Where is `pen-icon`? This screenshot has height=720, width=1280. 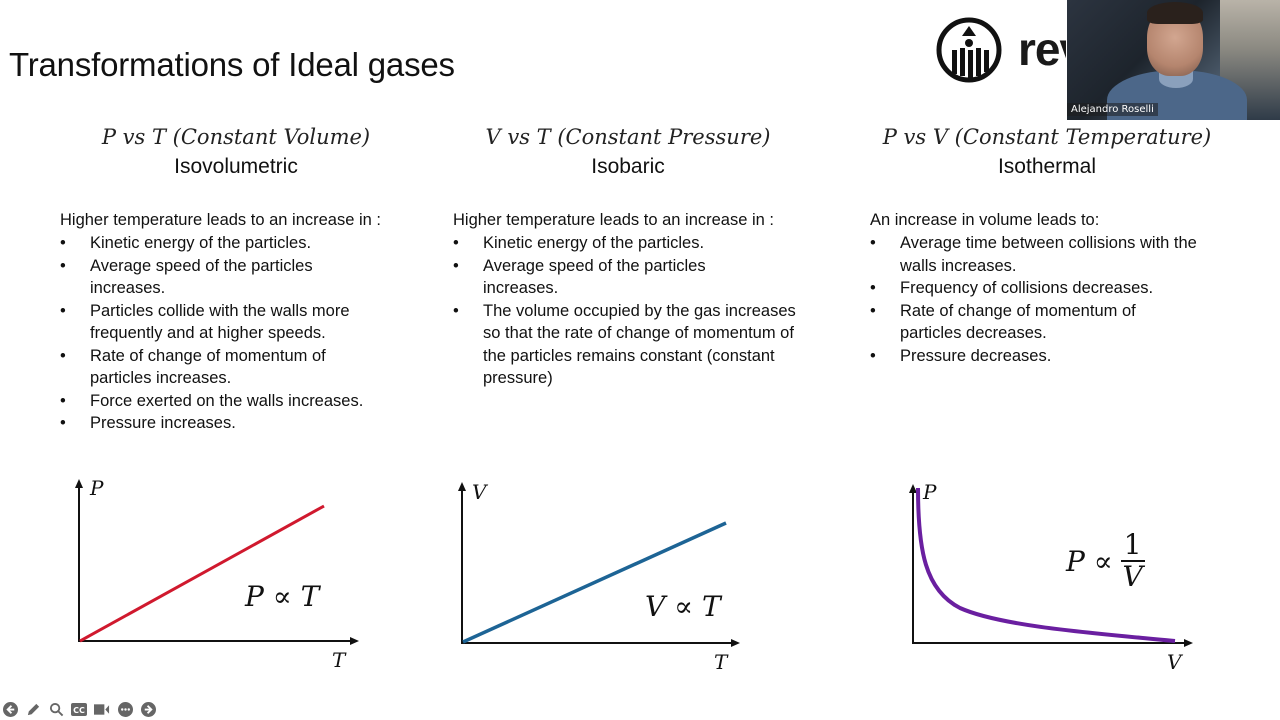 pen-icon is located at coordinates (33, 709).